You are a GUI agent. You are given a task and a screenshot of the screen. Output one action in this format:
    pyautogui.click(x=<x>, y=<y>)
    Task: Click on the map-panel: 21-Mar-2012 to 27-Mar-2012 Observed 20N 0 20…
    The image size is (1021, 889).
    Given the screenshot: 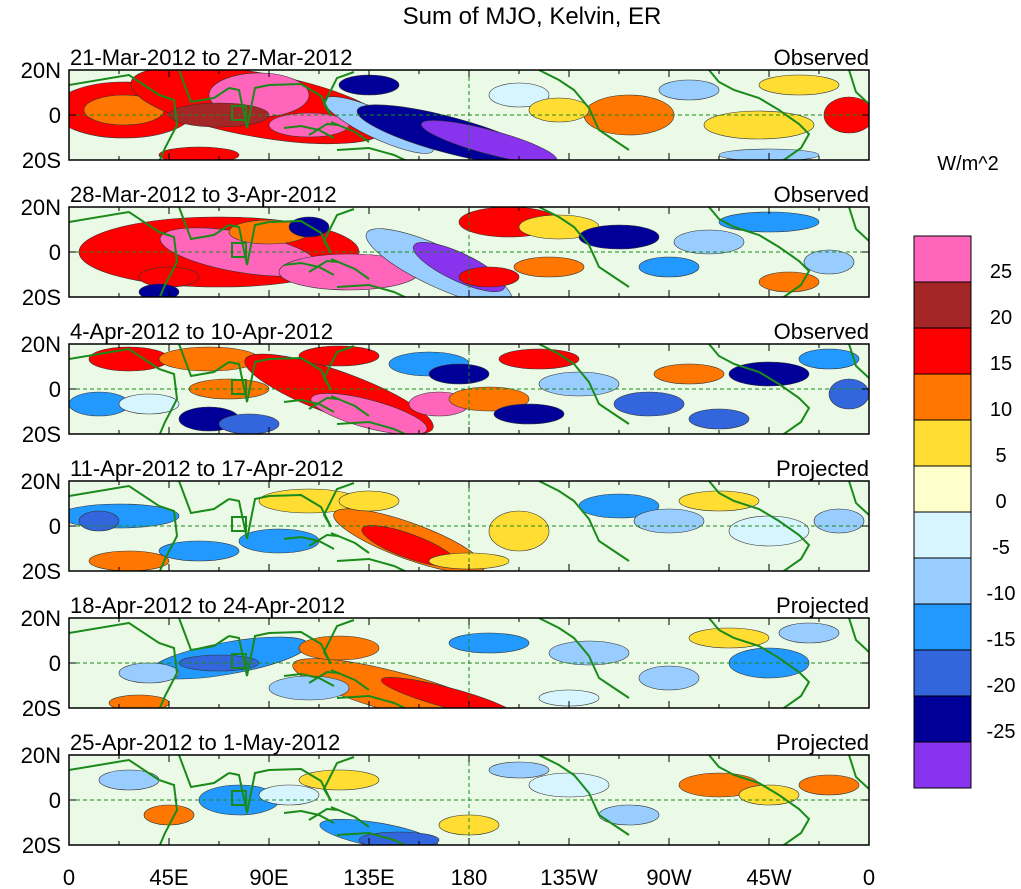 What is the action you would take?
    pyautogui.click(x=445, y=109)
    